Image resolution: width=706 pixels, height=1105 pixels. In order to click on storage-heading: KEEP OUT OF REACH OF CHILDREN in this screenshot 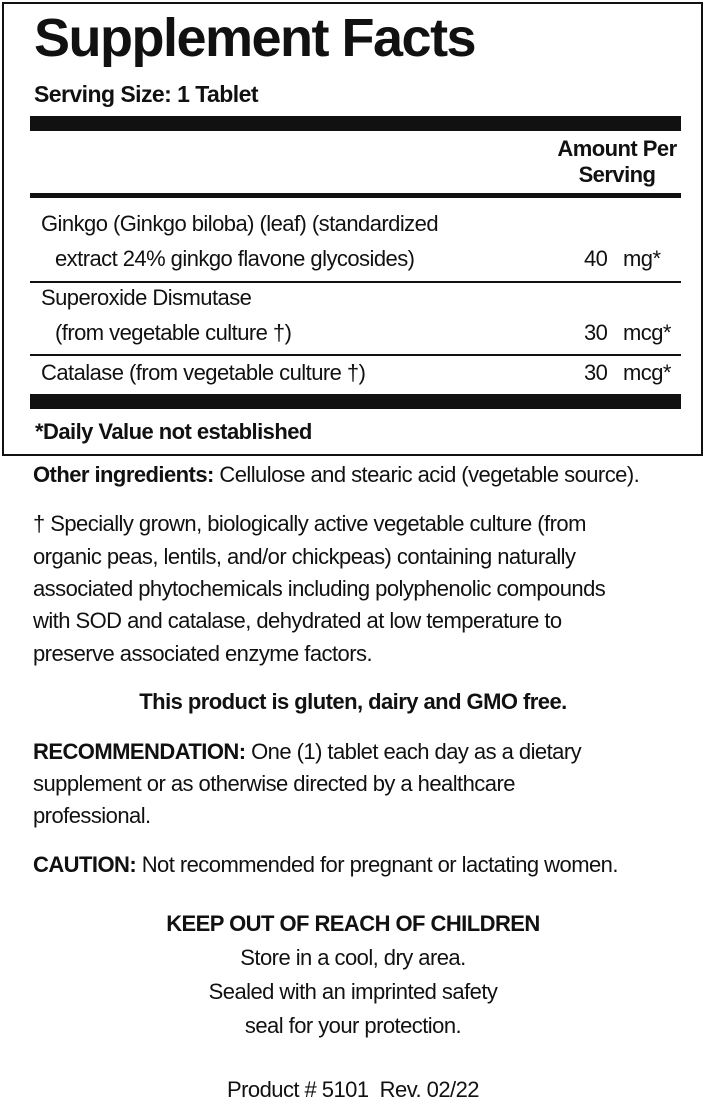, I will do `click(353, 923)`.